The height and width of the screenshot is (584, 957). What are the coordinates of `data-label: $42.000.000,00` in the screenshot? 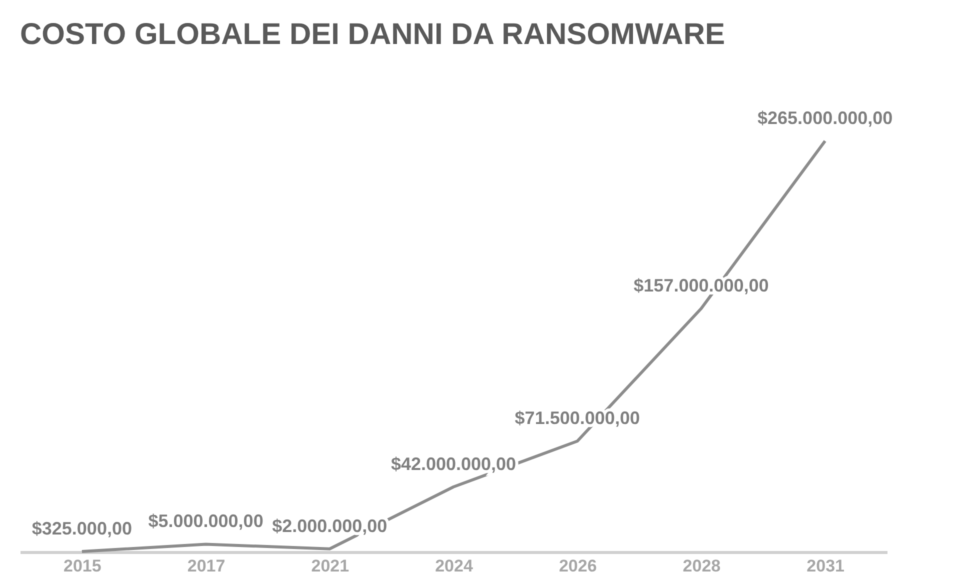 It's located at (453, 464).